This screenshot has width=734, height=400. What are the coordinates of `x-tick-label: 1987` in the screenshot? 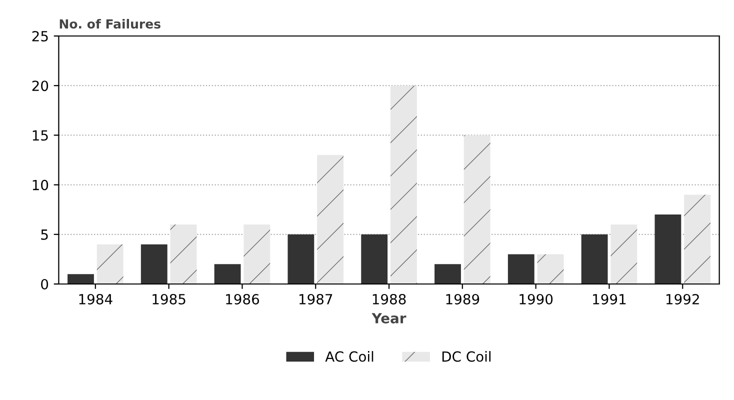 It's located at (315, 299).